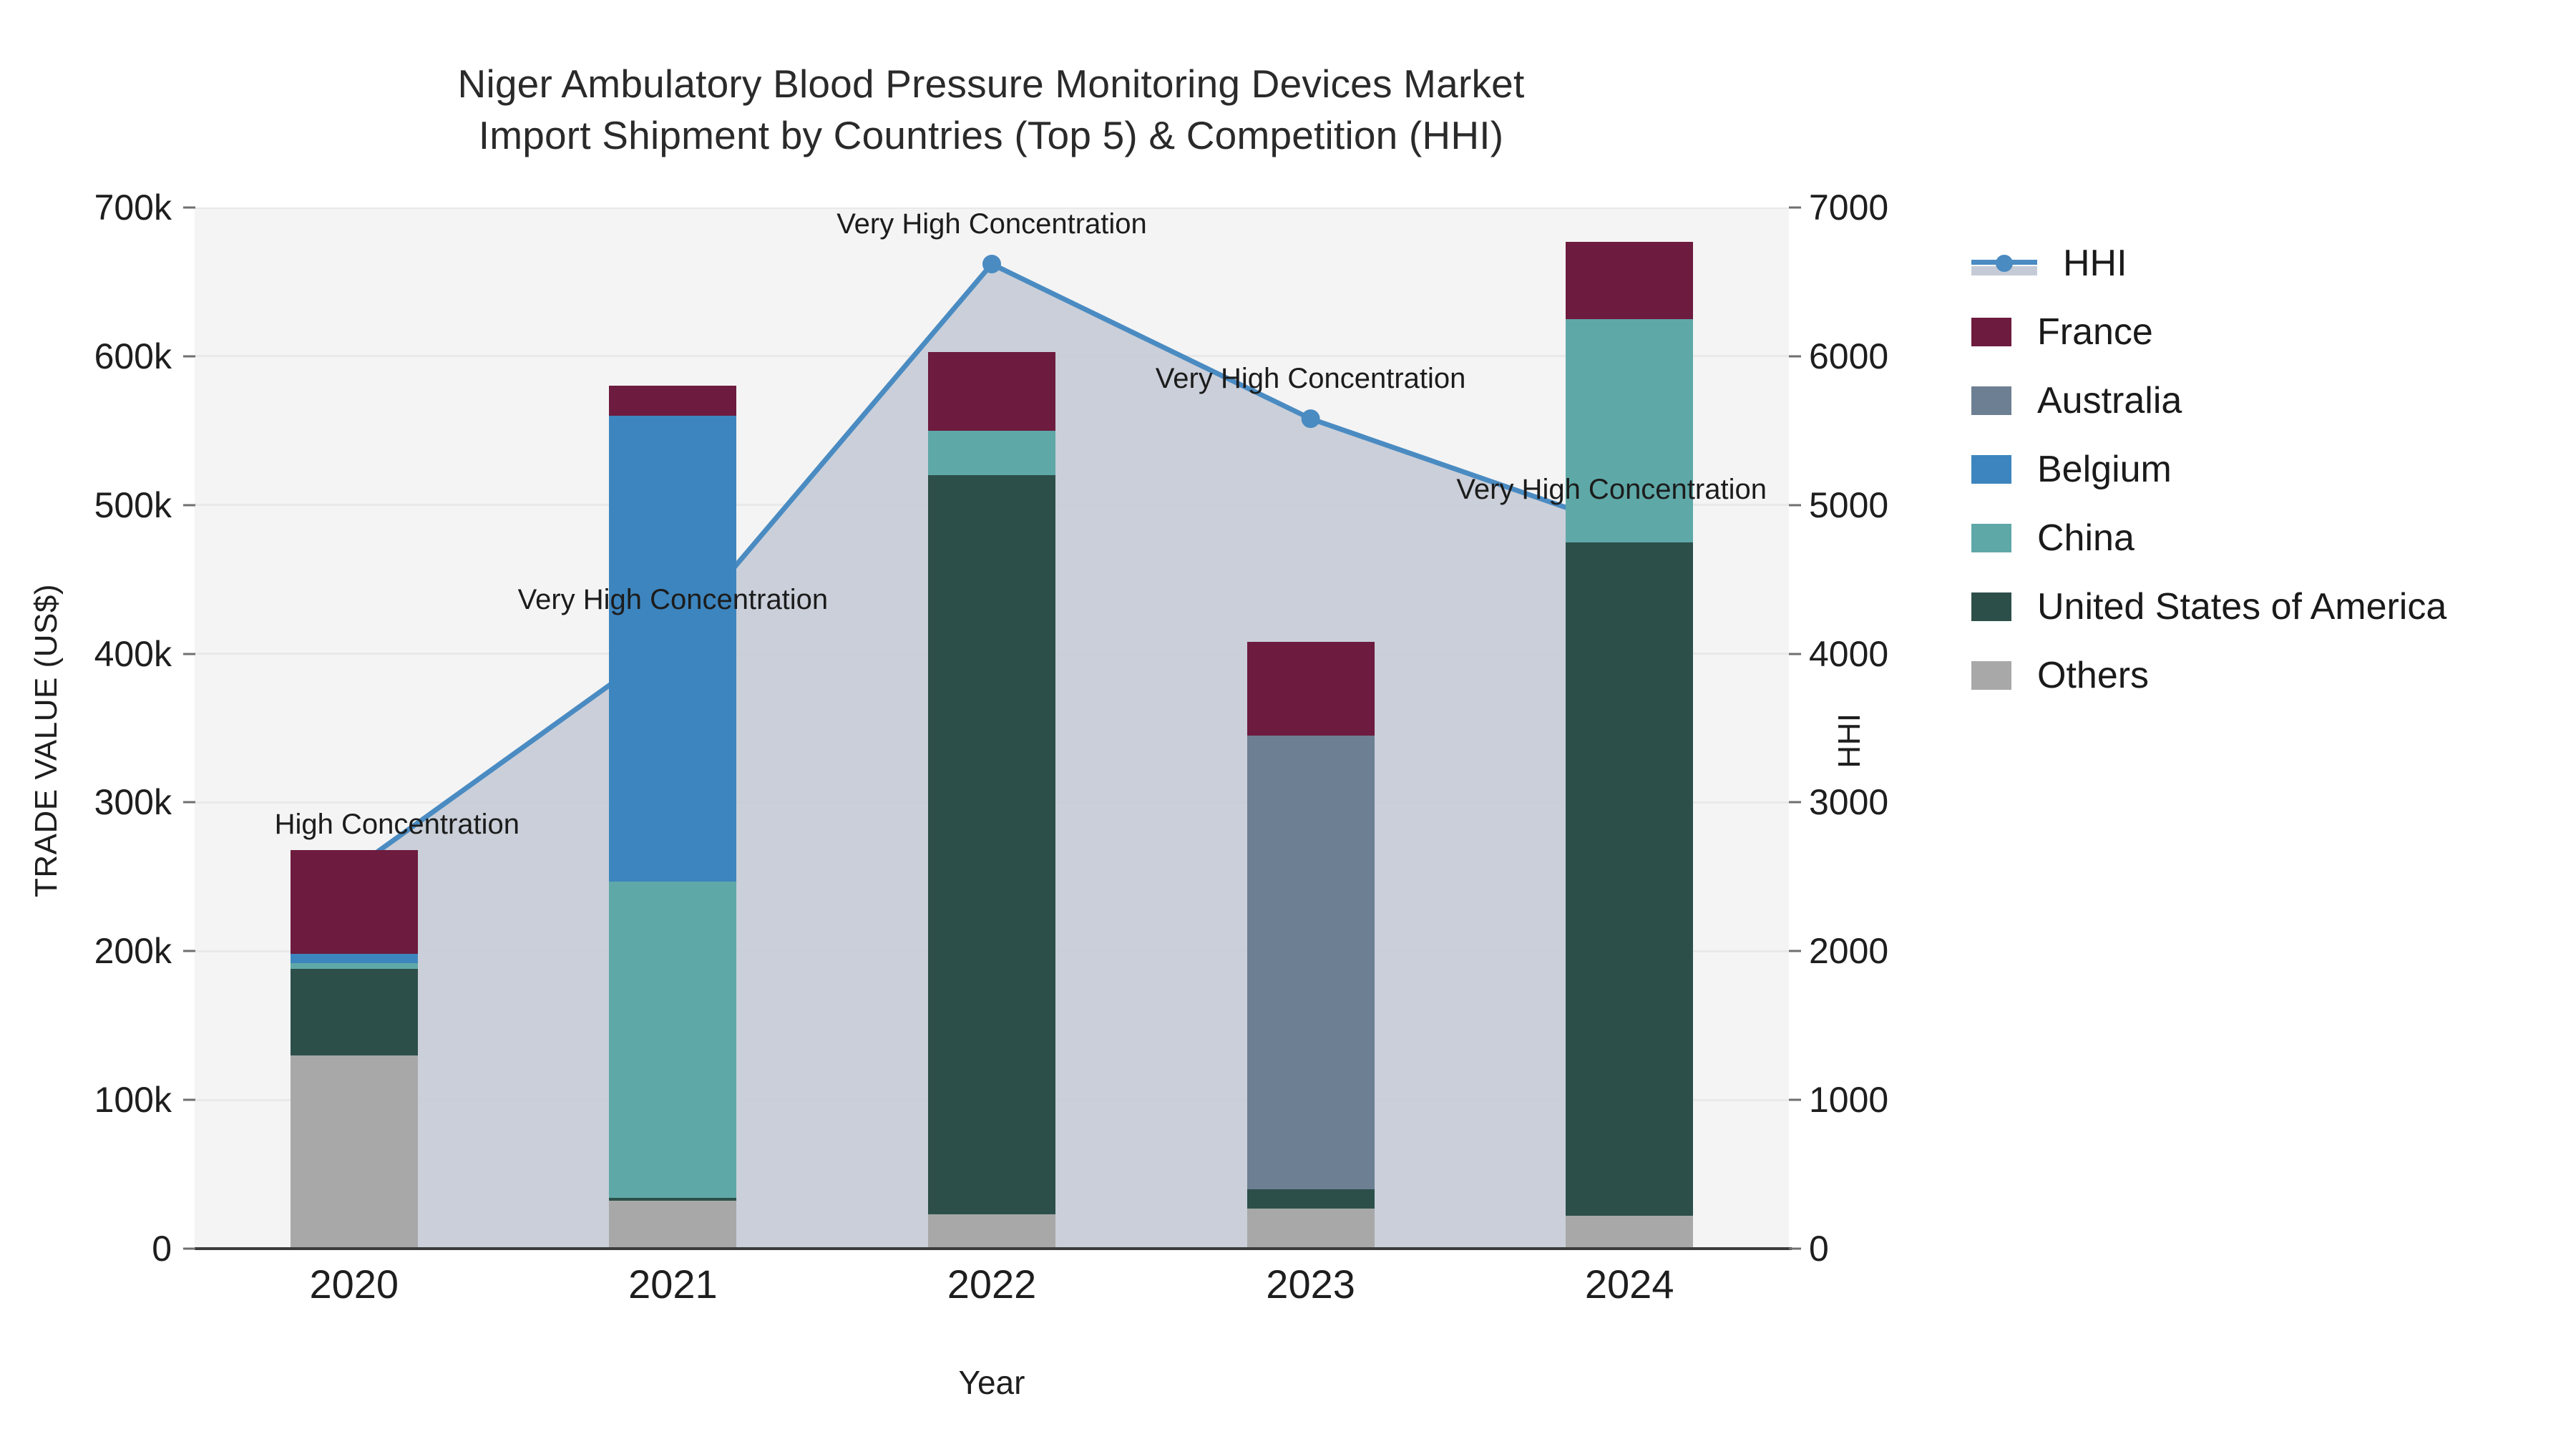  I want to click on legend-item: HHI, so click(2268, 263).